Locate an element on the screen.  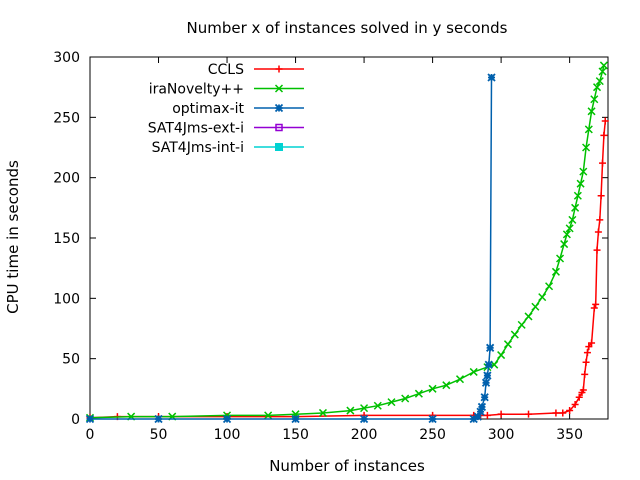
x-tick-label: 0 is located at coordinates (90, 435).